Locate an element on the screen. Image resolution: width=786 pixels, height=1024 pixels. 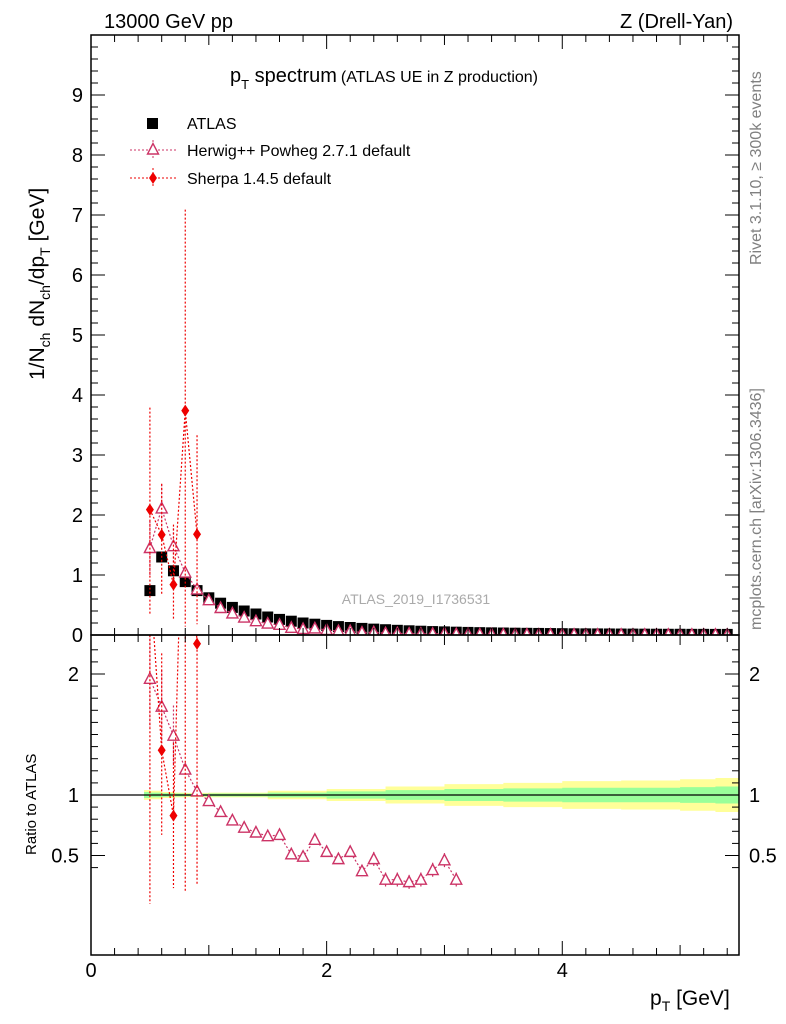
legend-marker-sherpa is located at coordinates (153, 178).